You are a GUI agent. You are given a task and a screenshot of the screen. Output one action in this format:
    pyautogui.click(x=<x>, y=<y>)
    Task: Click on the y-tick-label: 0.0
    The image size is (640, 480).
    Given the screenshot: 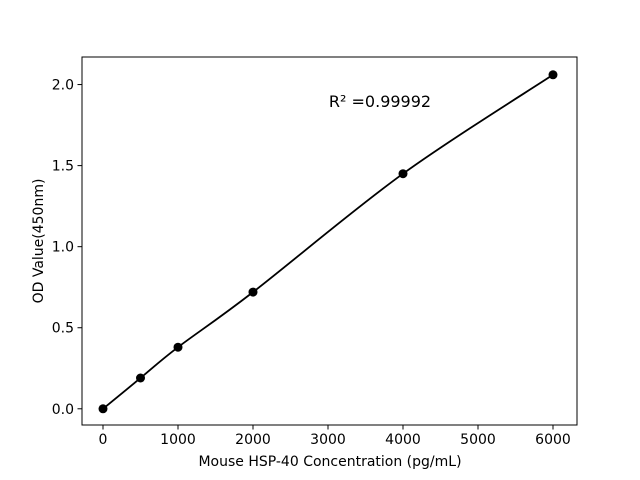 What is the action you would take?
    pyautogui.click(x=63, y=410)
    